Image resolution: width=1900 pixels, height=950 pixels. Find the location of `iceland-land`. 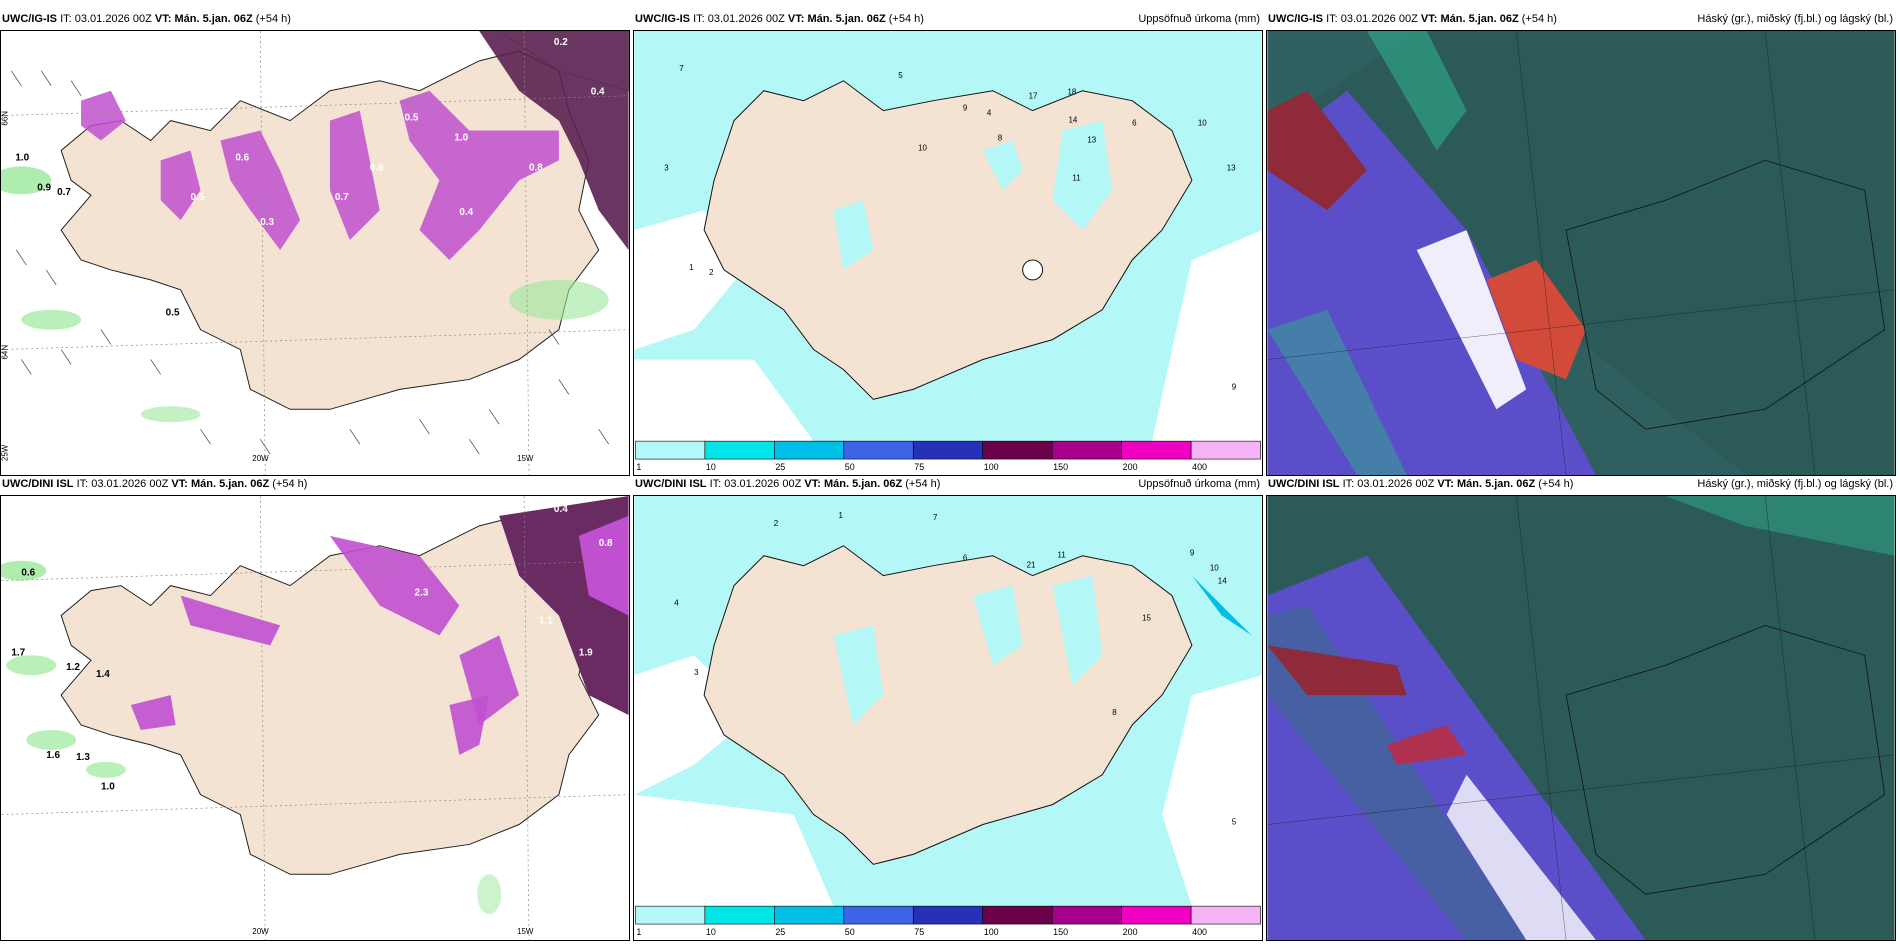

iceland-land is located at coordinates (330, 230).